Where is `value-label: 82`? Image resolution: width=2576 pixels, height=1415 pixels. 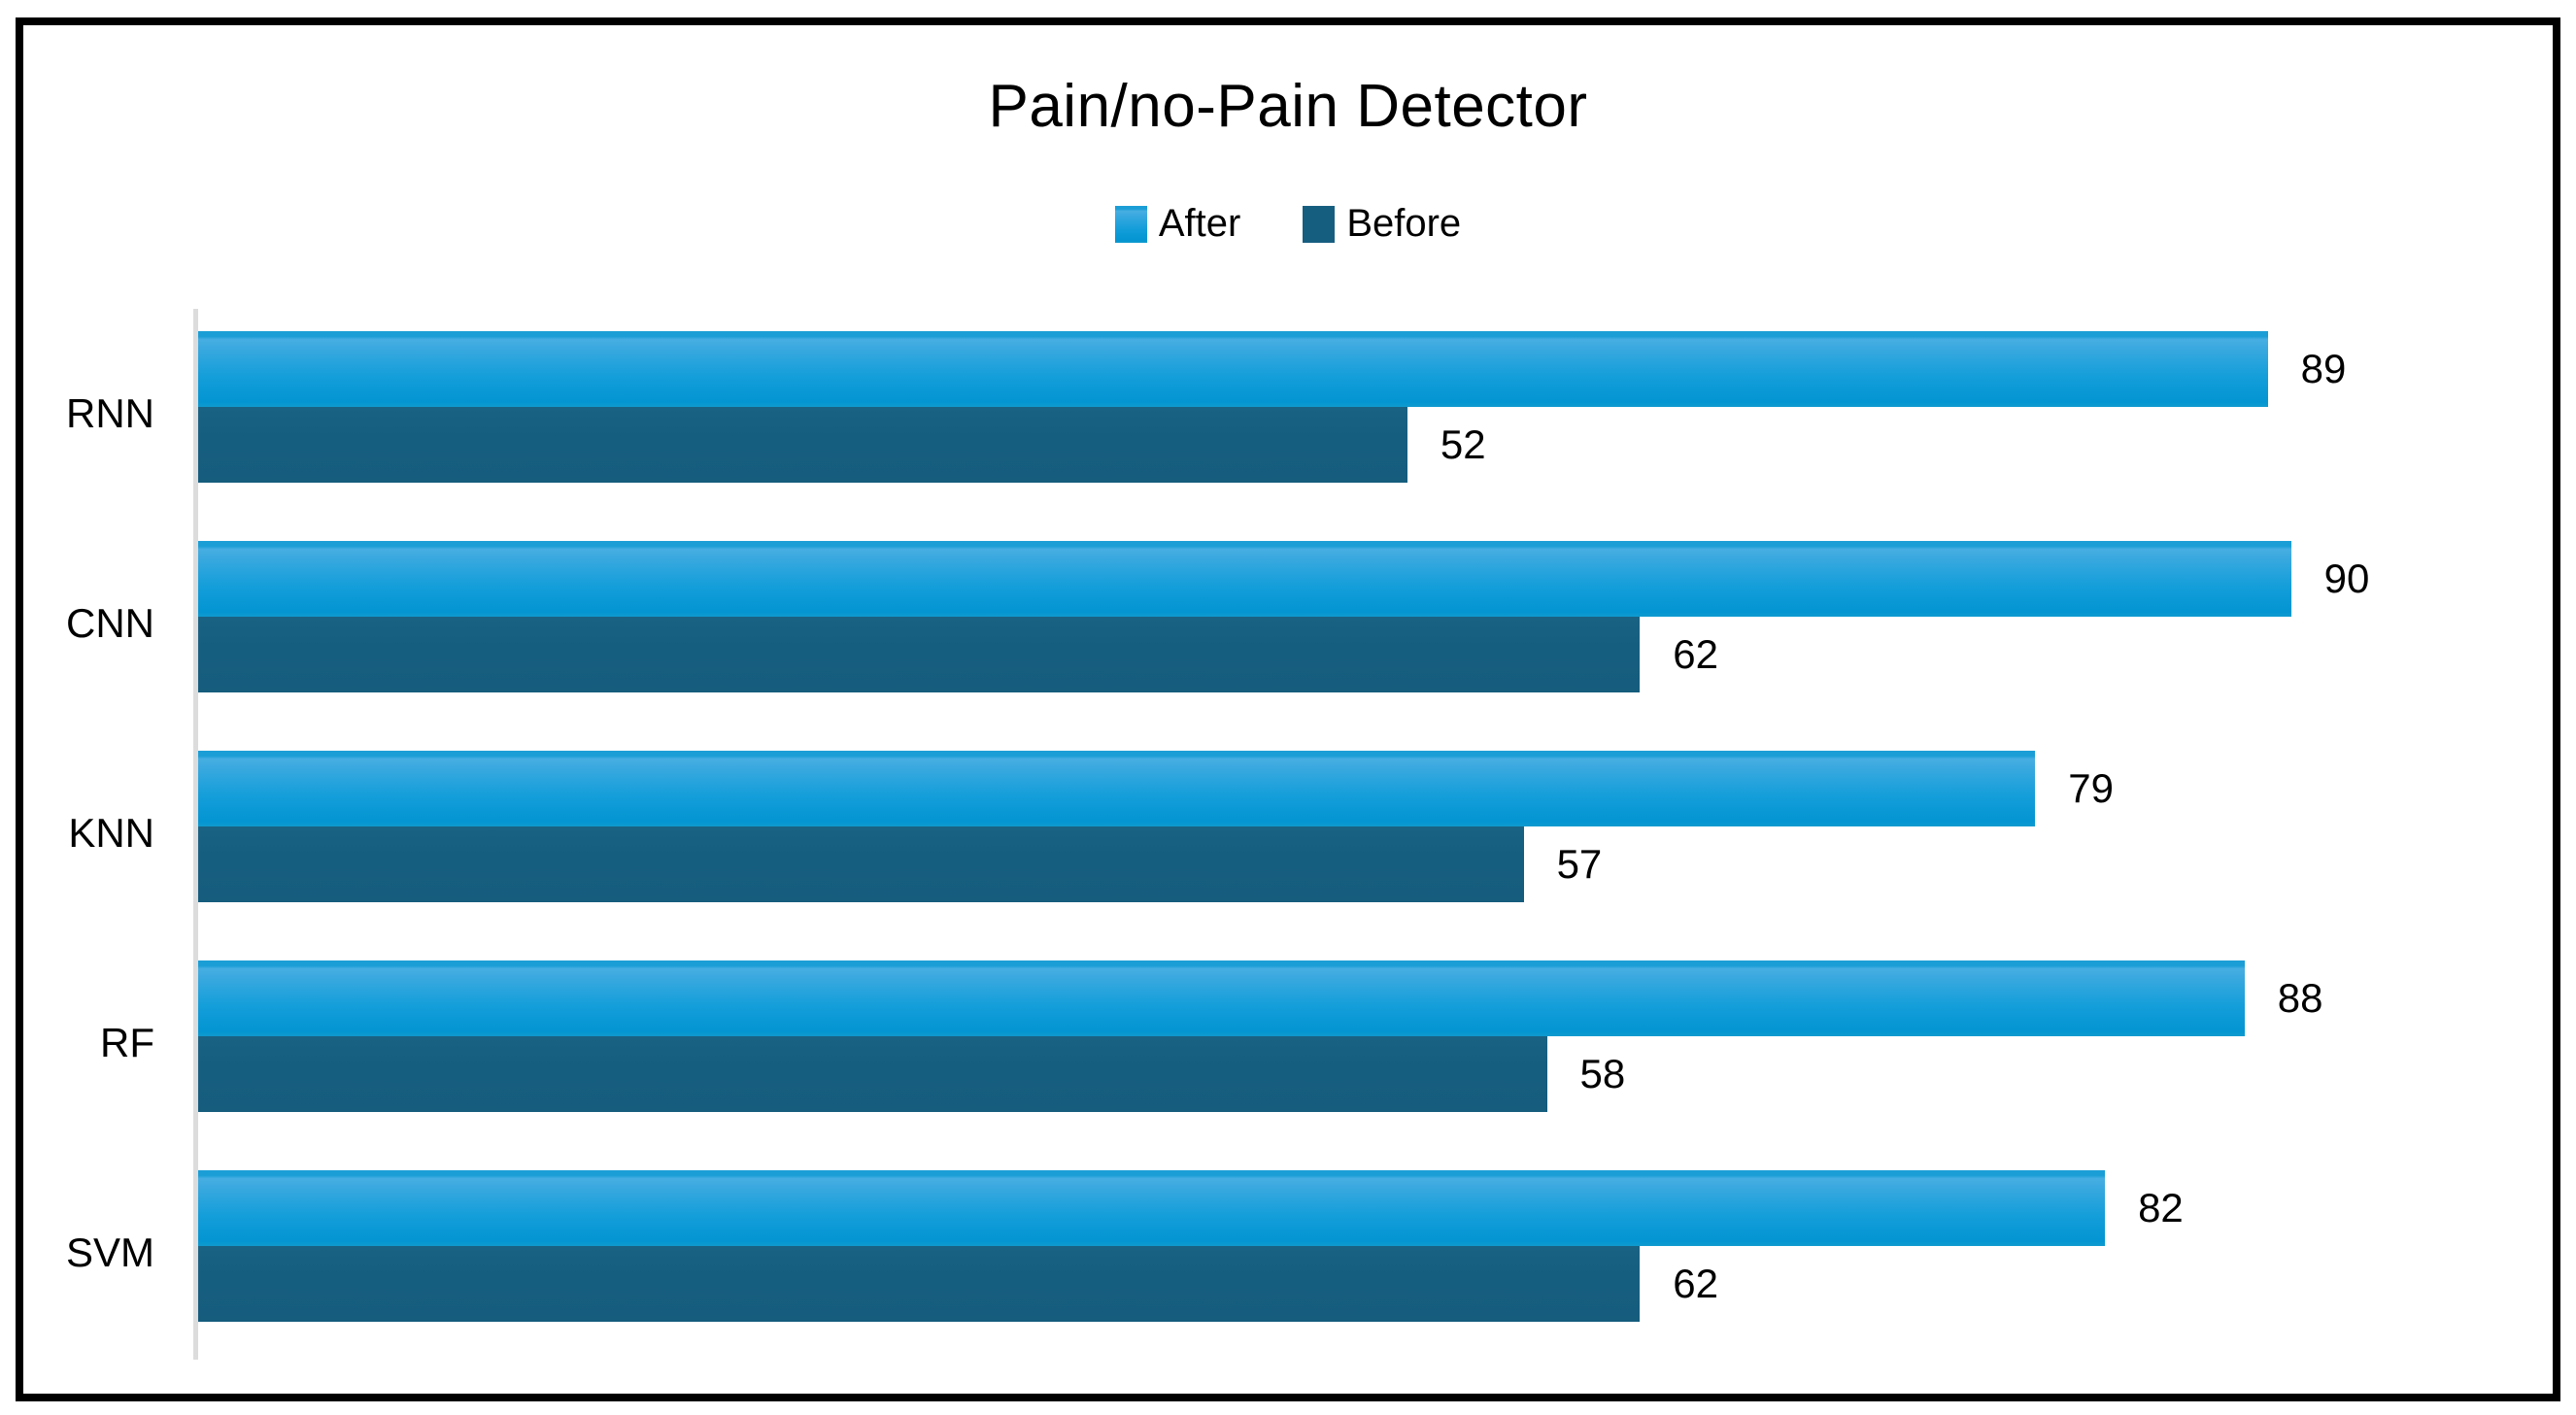
value-label: 82 is located at coordinates (2161, 1207).